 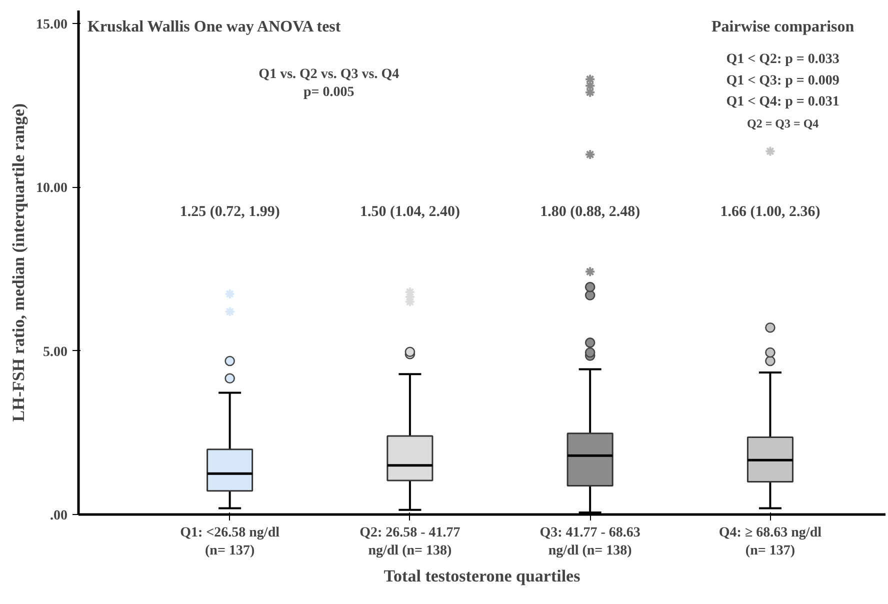 What do you see at coordinates (783, 102) in the screenshot?
I see `annotation: Q1 < Q4: p = 0.031` at bounding box center [783, 102].